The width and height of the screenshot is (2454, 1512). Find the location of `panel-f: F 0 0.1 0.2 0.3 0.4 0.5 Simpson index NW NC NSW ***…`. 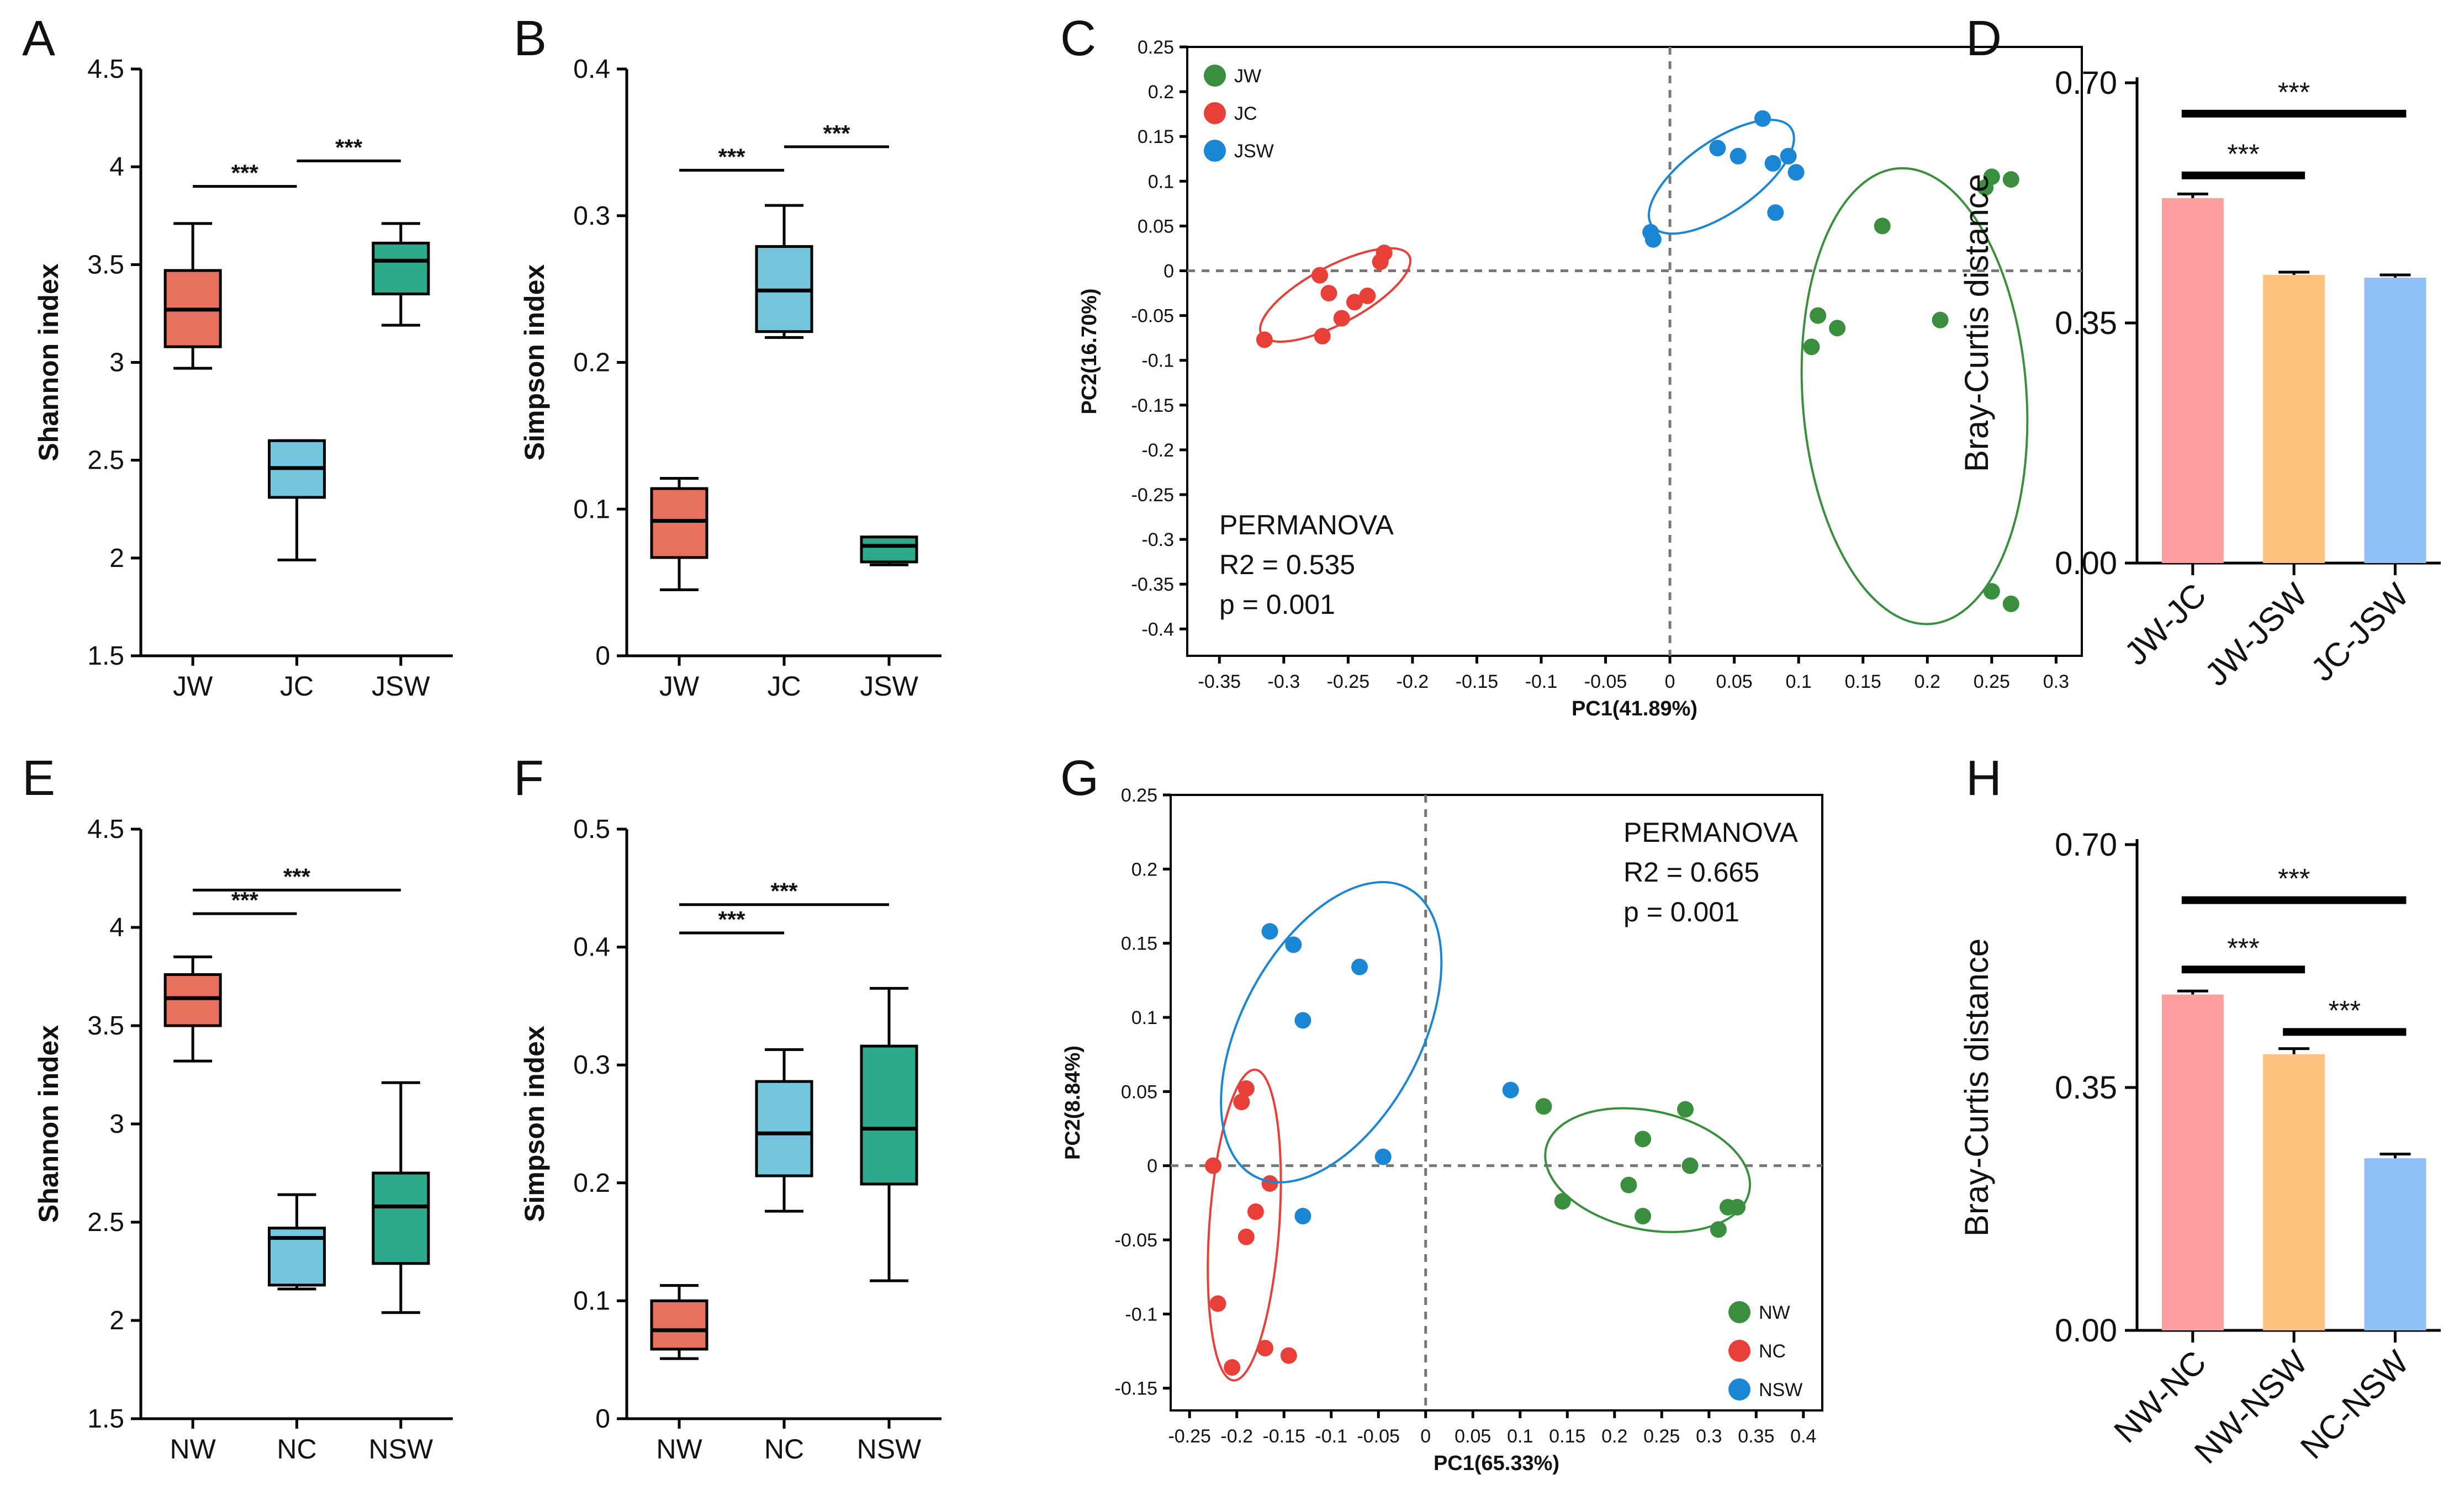

panel-f: F 0 0.1 0.2 0.3 0.4 0.5 Simpson index NW NC NSW ***… is located at coordinates (728, 1108).